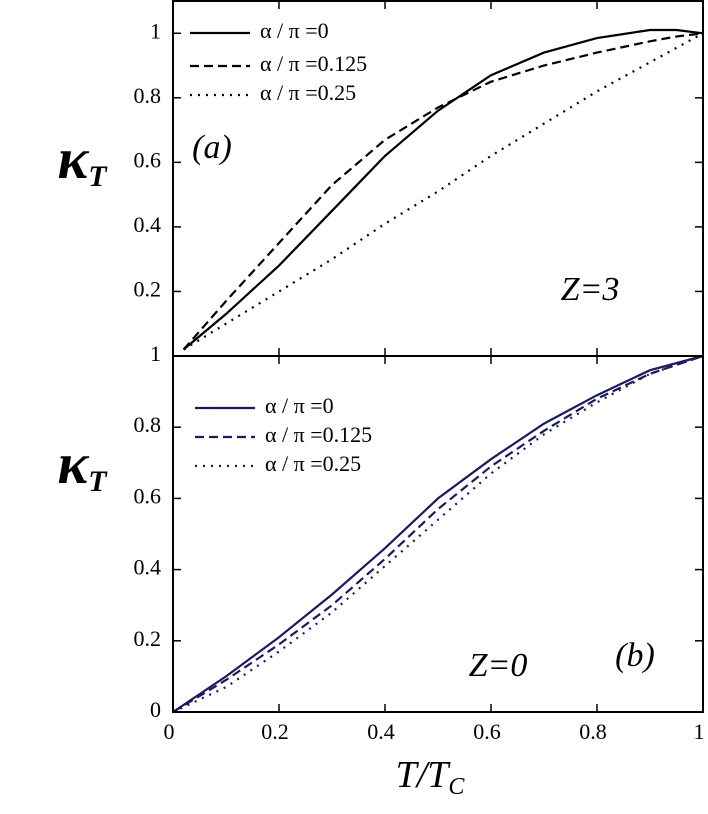  I want to click on annotation: (a), so click(212, 147).